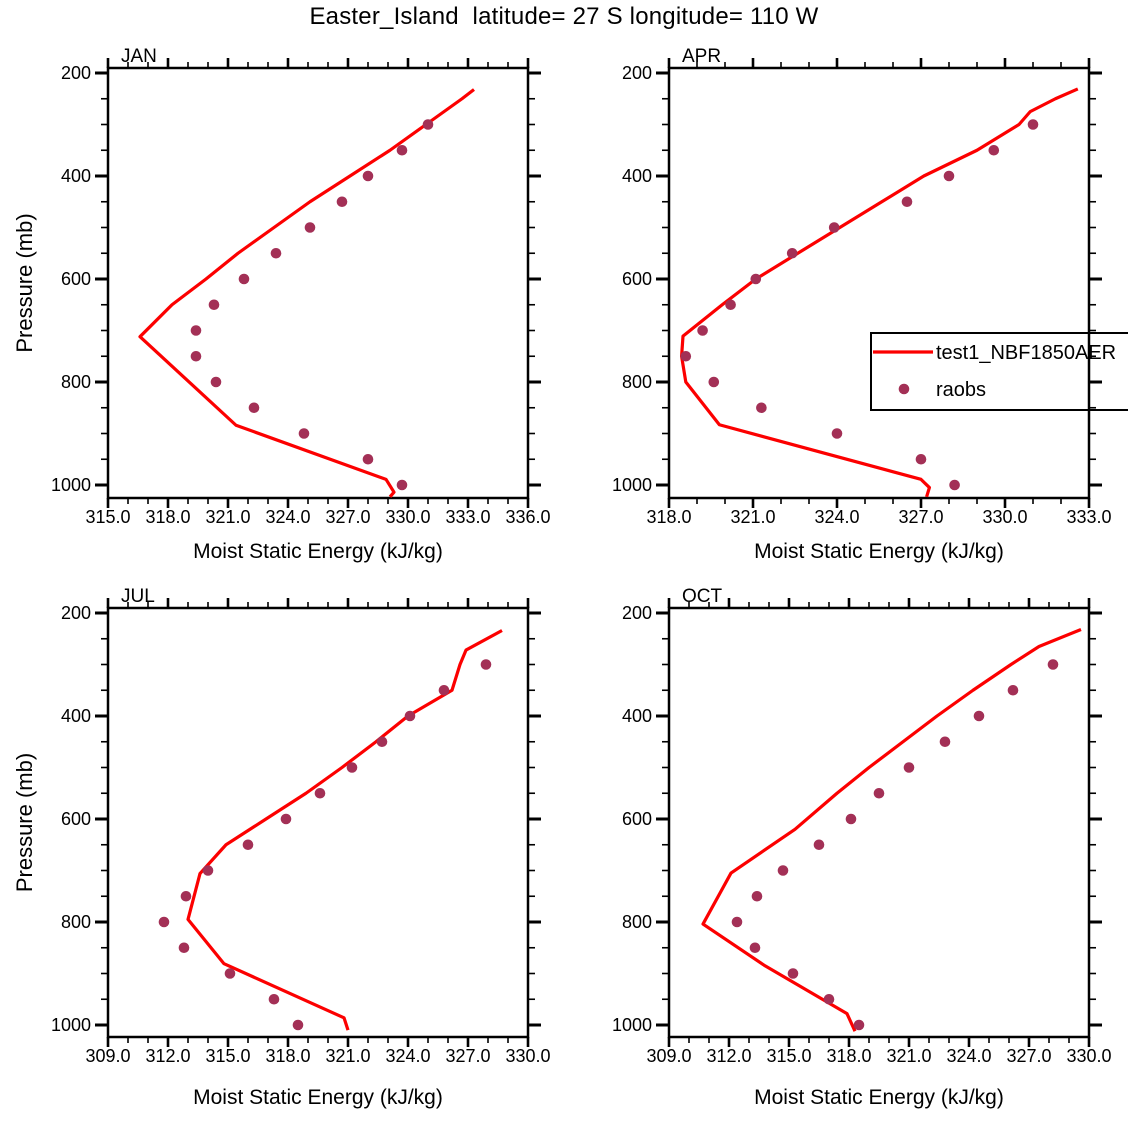  I want to click on y-axis-title: Pressure (mb), so click(24, 282).